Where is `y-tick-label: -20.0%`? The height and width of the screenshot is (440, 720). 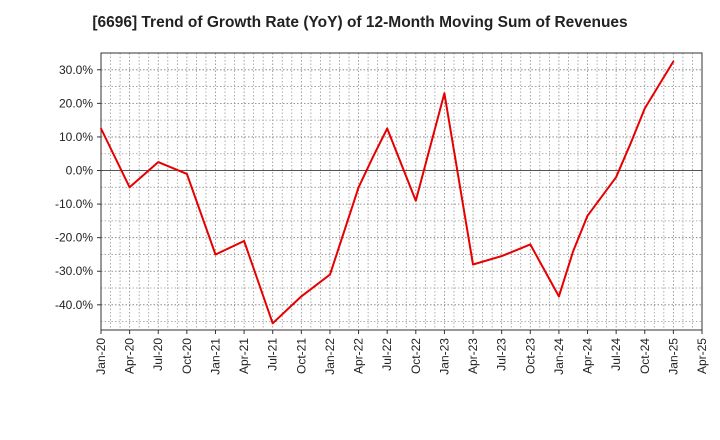
y-tick-label: -20.0% is located at coordinates (74, 238).